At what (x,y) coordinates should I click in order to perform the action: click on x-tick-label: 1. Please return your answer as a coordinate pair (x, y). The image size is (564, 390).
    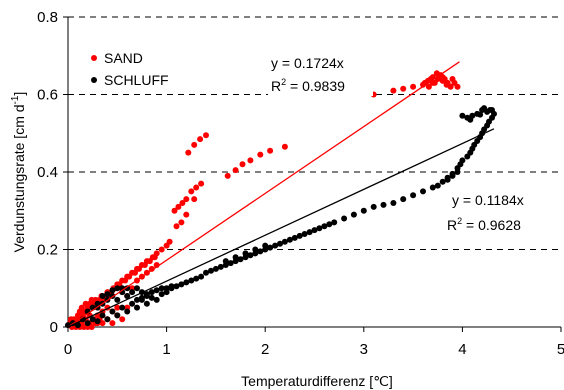
    Looking at the image, I should click on (166, 349).